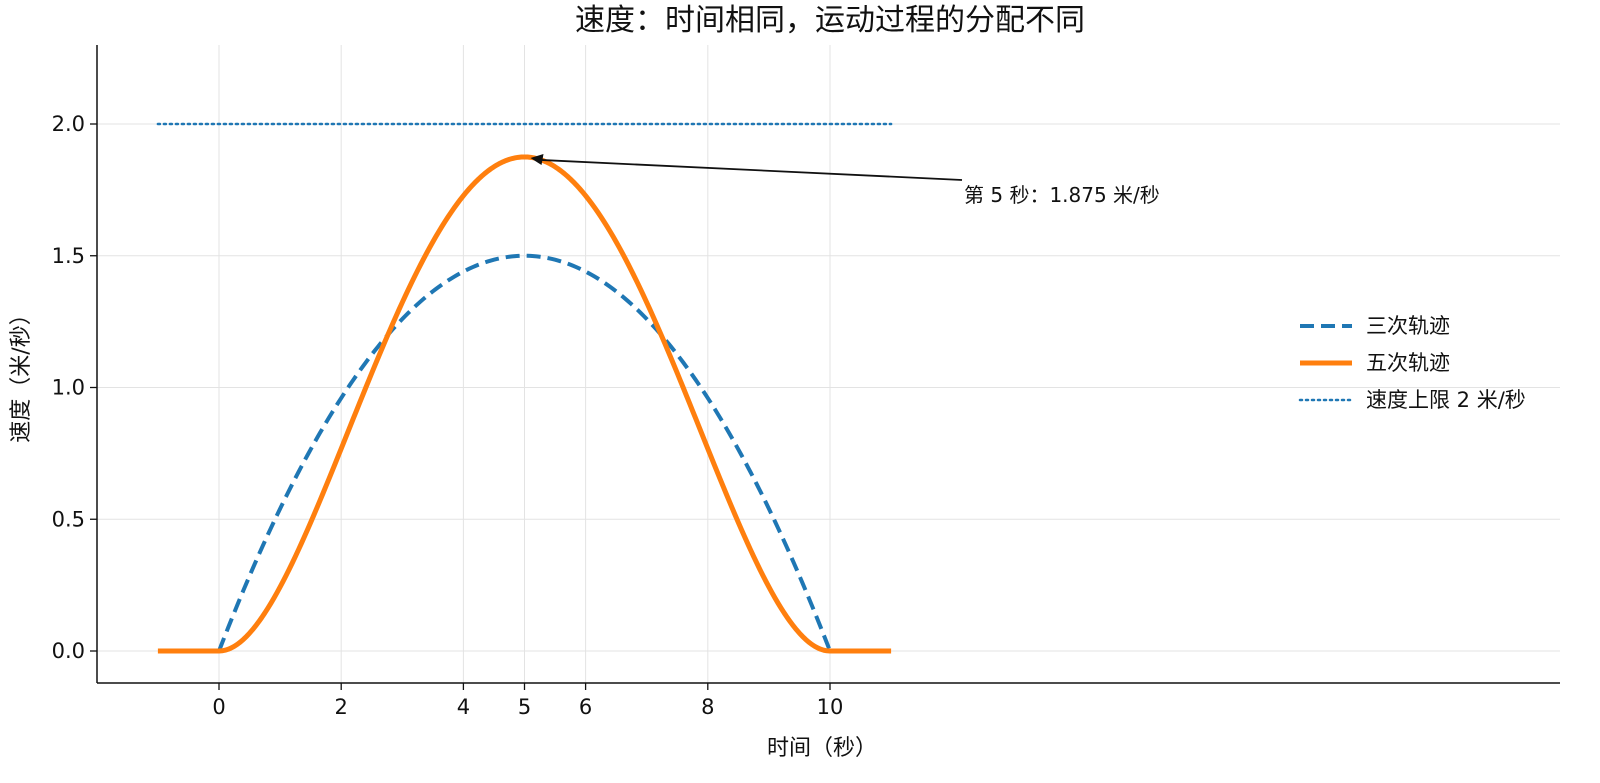 Image resolution: width=1600 pixels, height=783 pixels. Describe the element at coordinates (822, 748) in the screenshot. I see `x-axis-label: 时间（秒）` at that location.